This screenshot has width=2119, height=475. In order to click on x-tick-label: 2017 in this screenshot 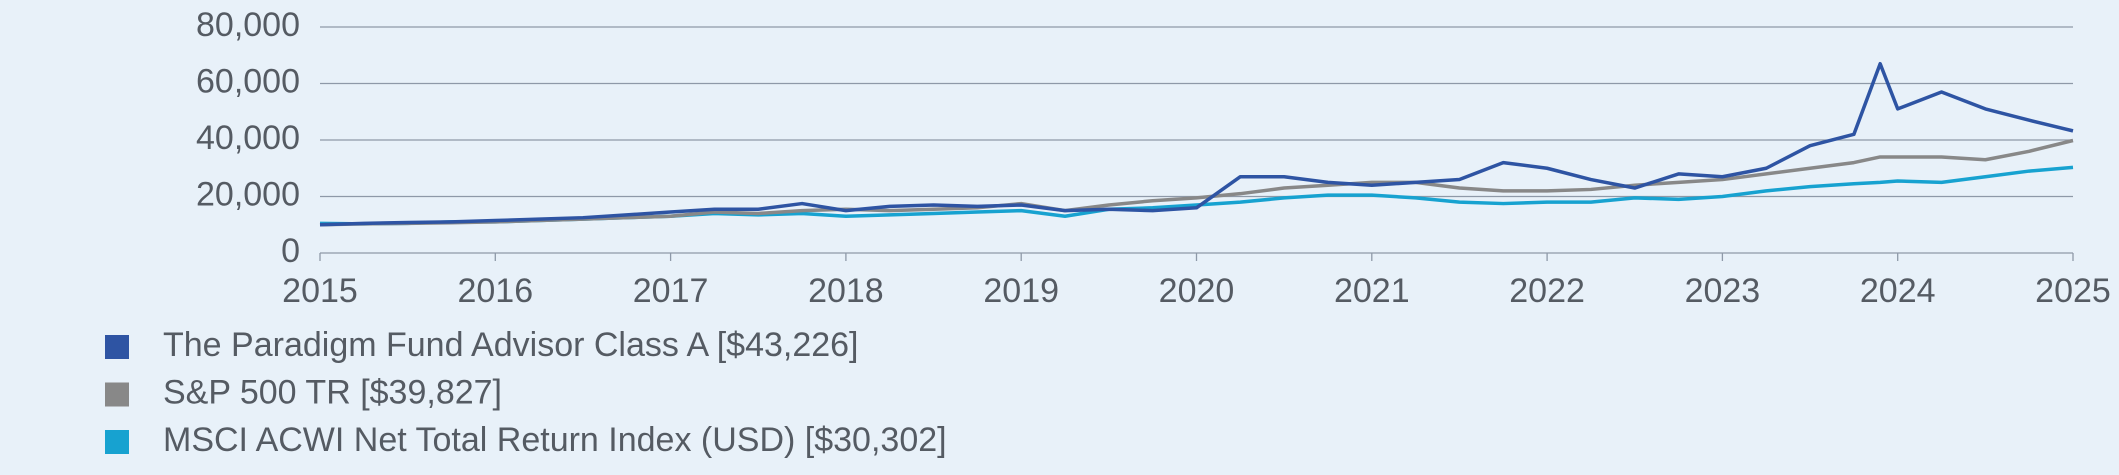, I will do `click(671, 291)`.